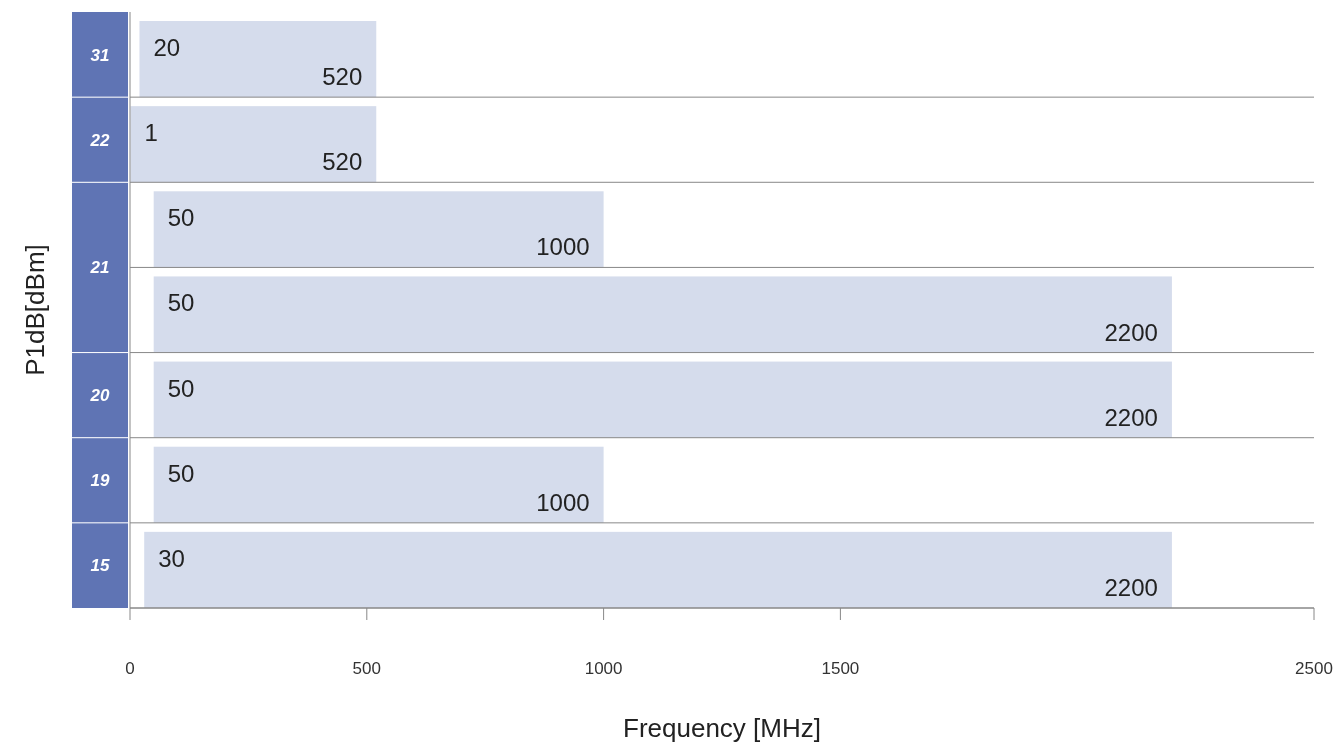  What do you see at coordinates (151, 133) in the screenshot?
I see `annotation: 1` at bounding box center [151, 133].